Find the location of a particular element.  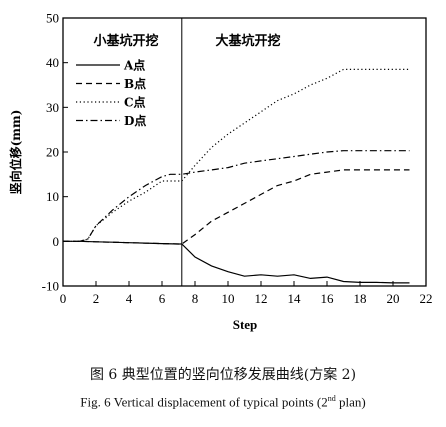

x-tick-label: 0 is located at coordinates (63, 298).